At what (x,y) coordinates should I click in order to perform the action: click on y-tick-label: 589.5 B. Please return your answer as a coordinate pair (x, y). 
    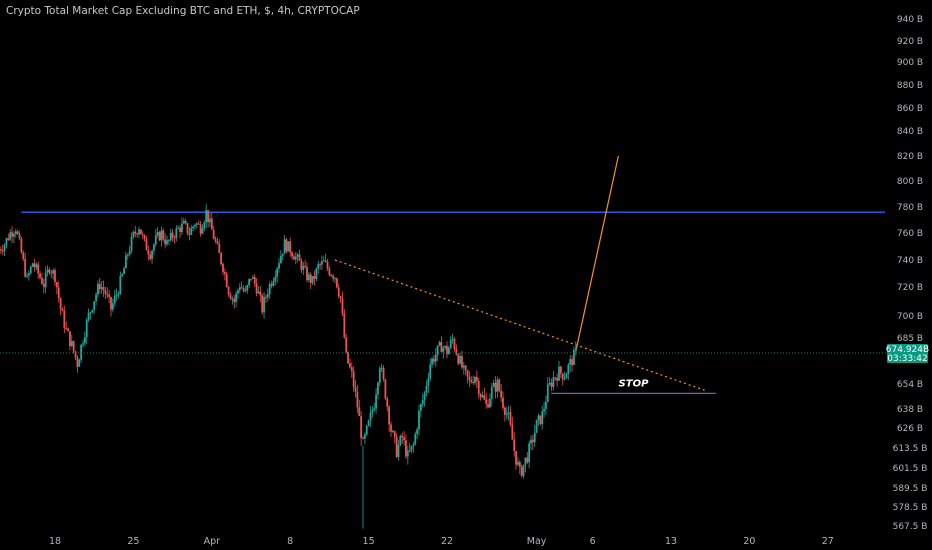
    Looking at the image, I should click on (910, 489).